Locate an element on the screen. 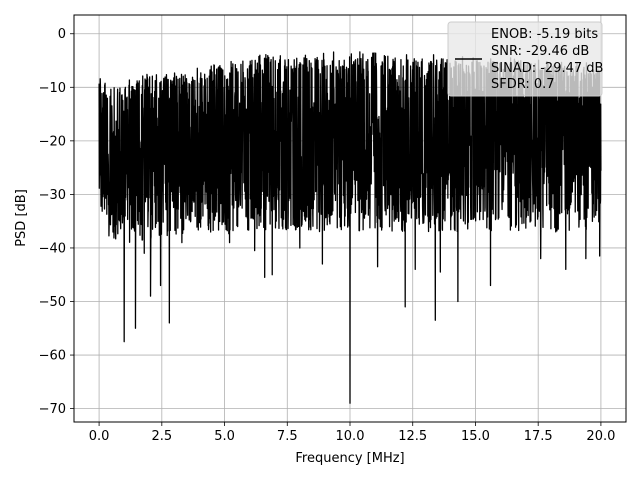  legend-sfdr: SFDR: 0.7 is located at coordinates (523, 84).